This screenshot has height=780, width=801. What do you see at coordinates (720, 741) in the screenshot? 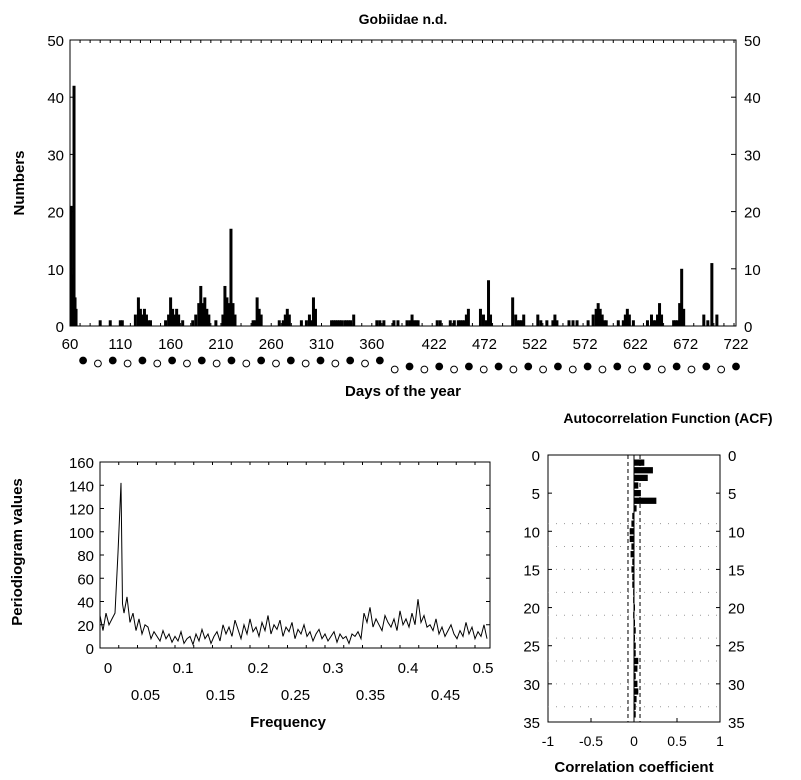
I see `x-tick-label: 1` at bounding box center [720, 741].